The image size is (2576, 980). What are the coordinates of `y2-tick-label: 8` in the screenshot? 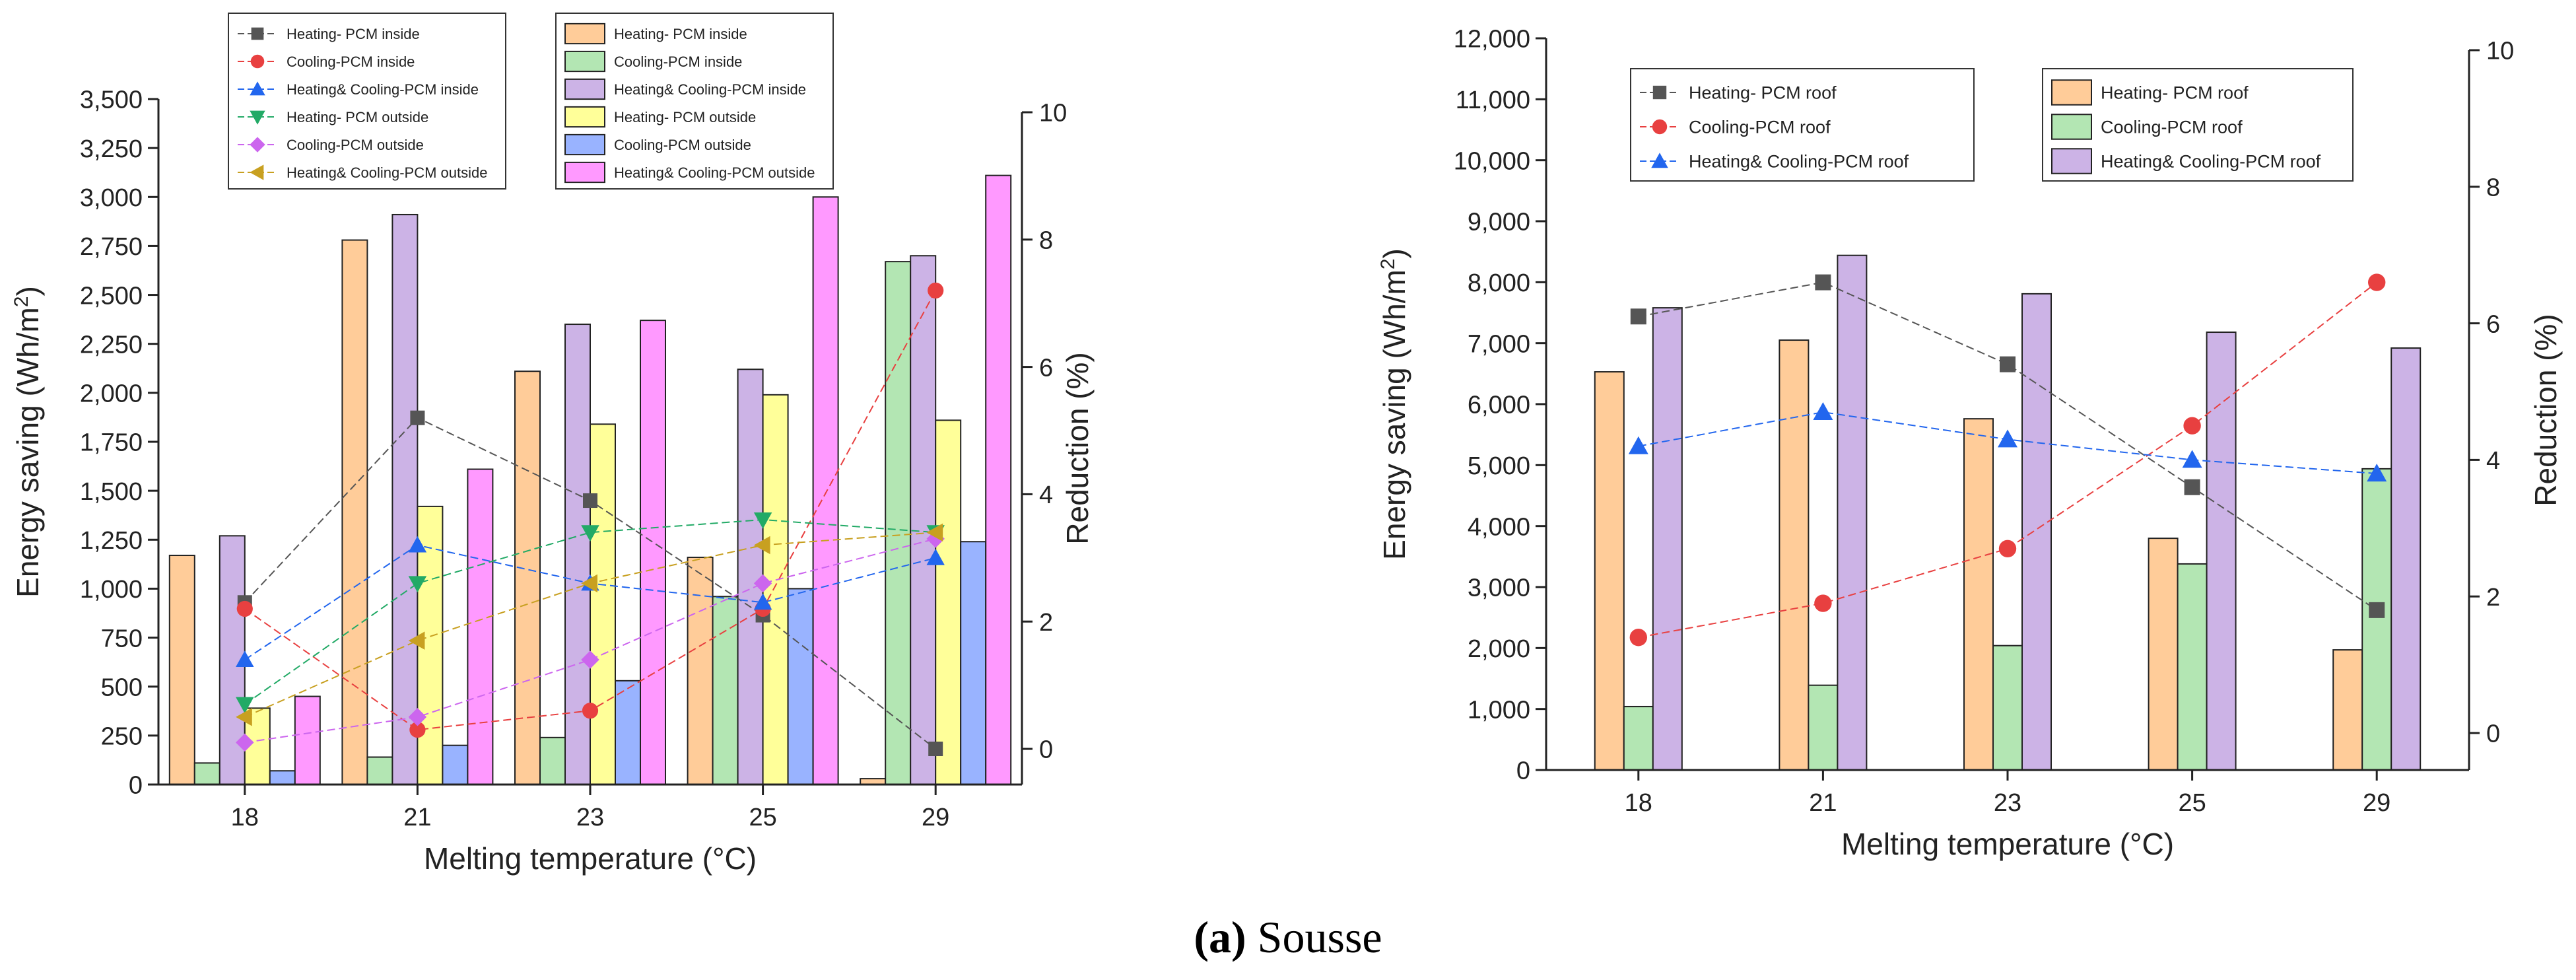 It's located at (2493, 187).